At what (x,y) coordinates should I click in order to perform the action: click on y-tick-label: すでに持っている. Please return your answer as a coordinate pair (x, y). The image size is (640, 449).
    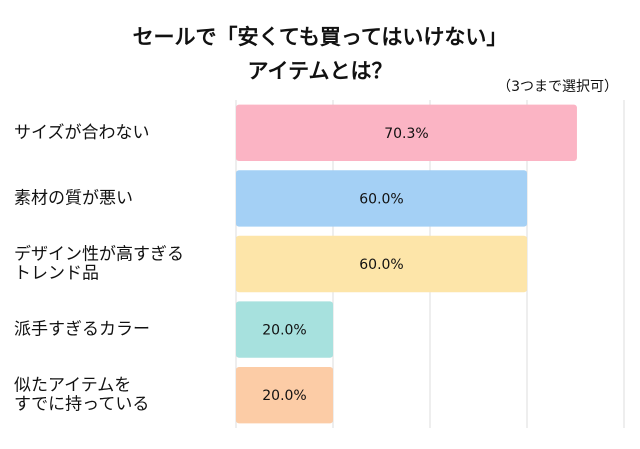
    Looking at the image, I should click on (81, 405).